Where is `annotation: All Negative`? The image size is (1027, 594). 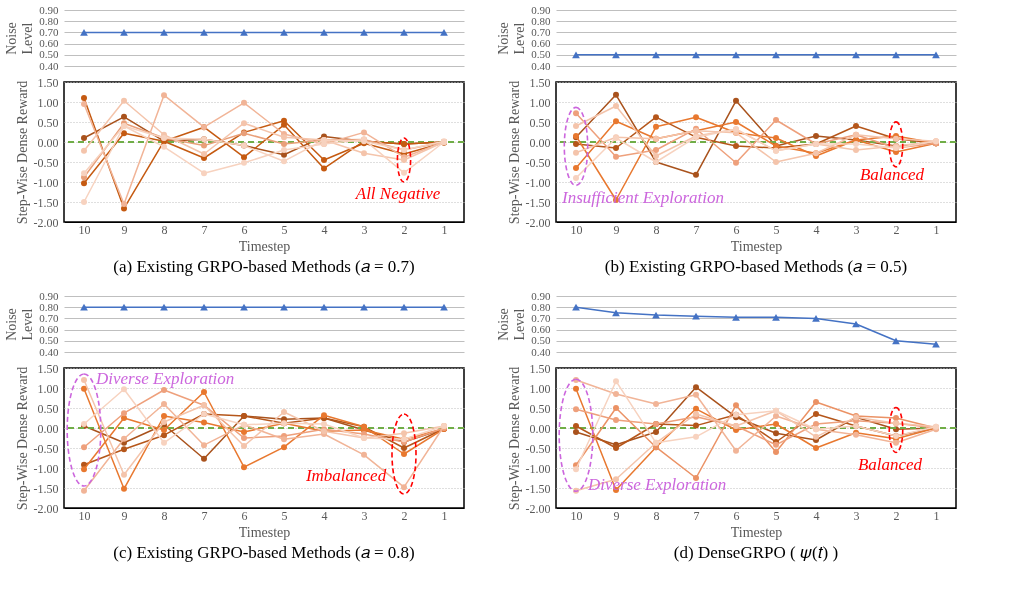
annotation: All Negative is located at coordinates (397, 193).